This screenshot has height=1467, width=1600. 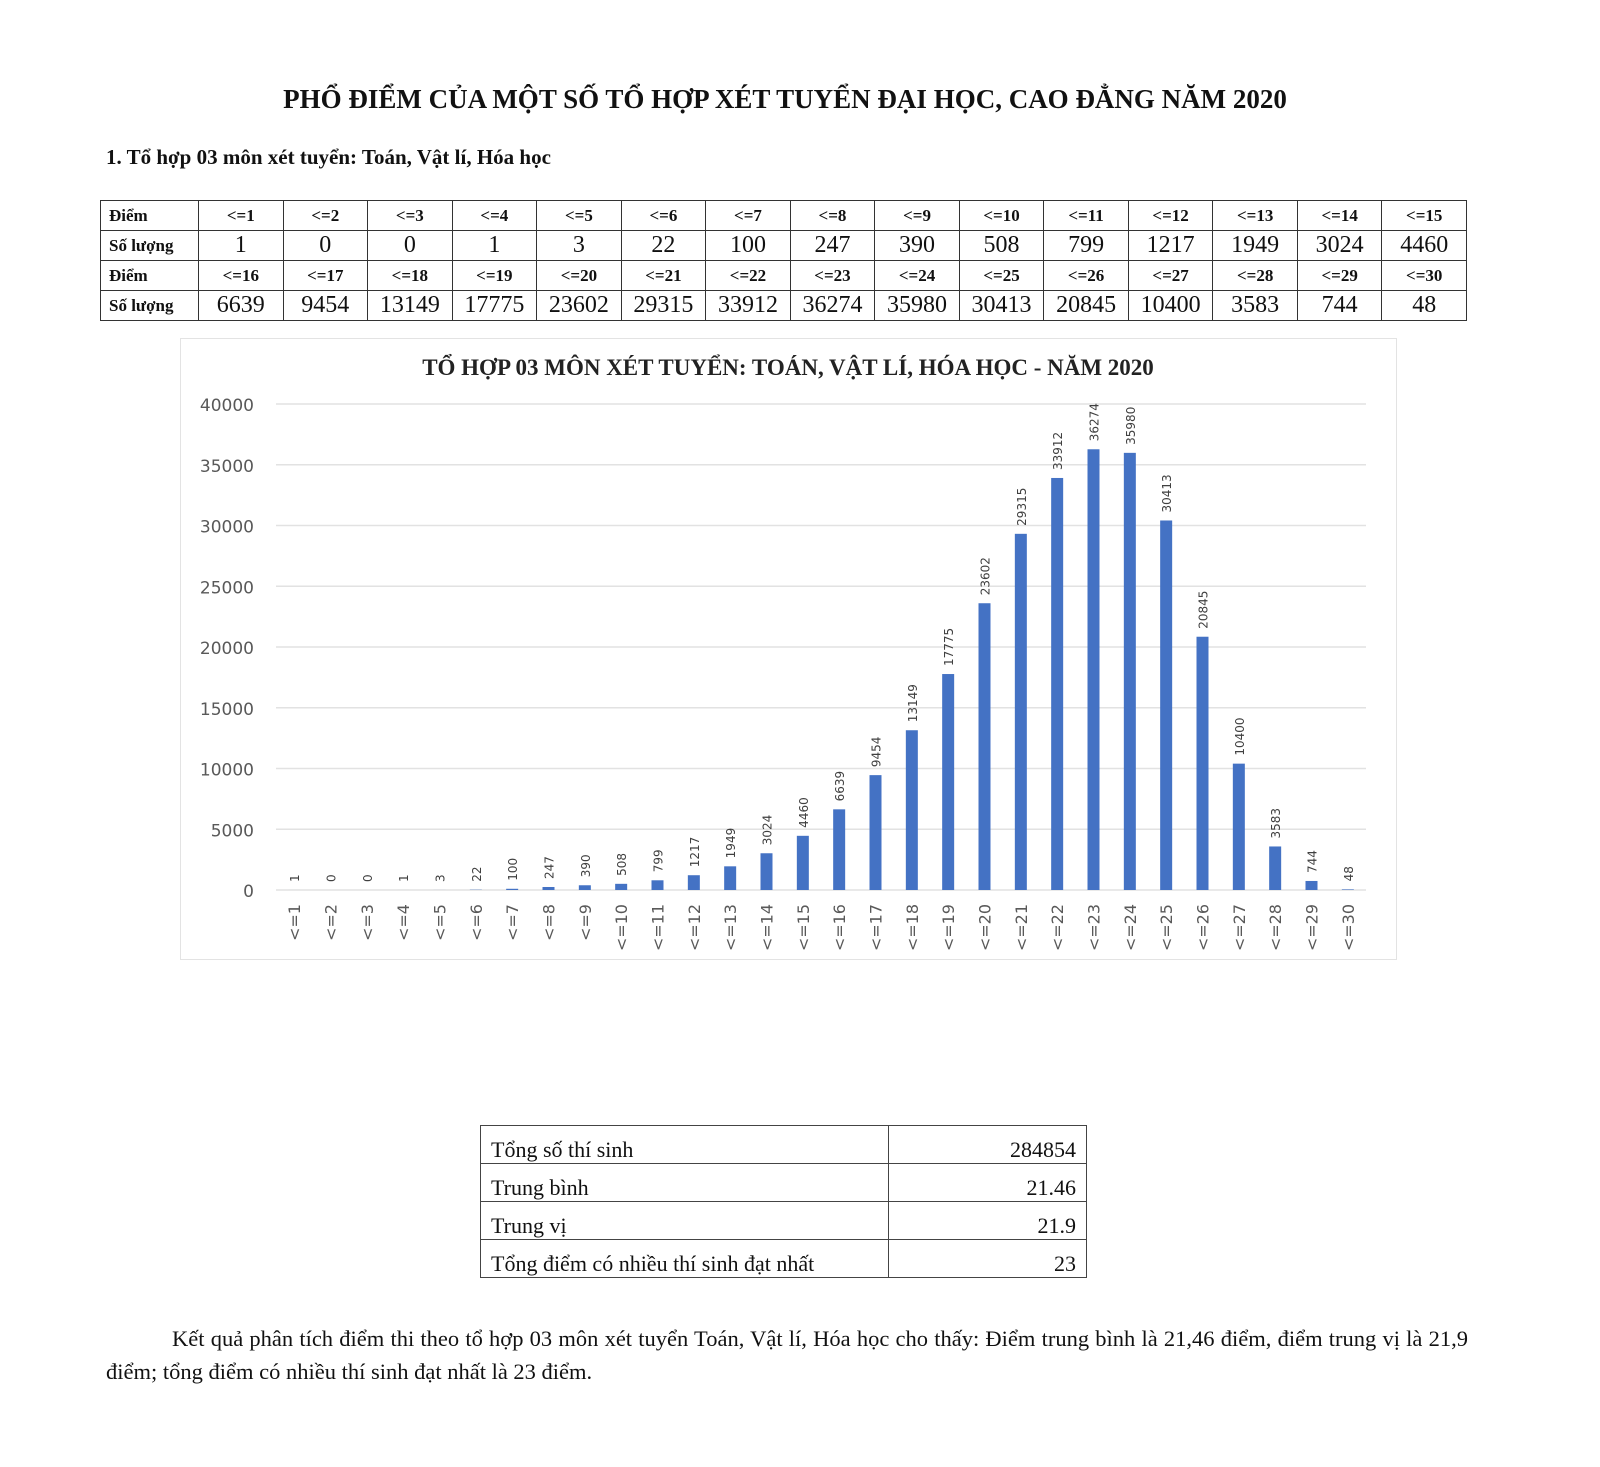 I want to click on count-cell: 247, so click(x=832, y=245).